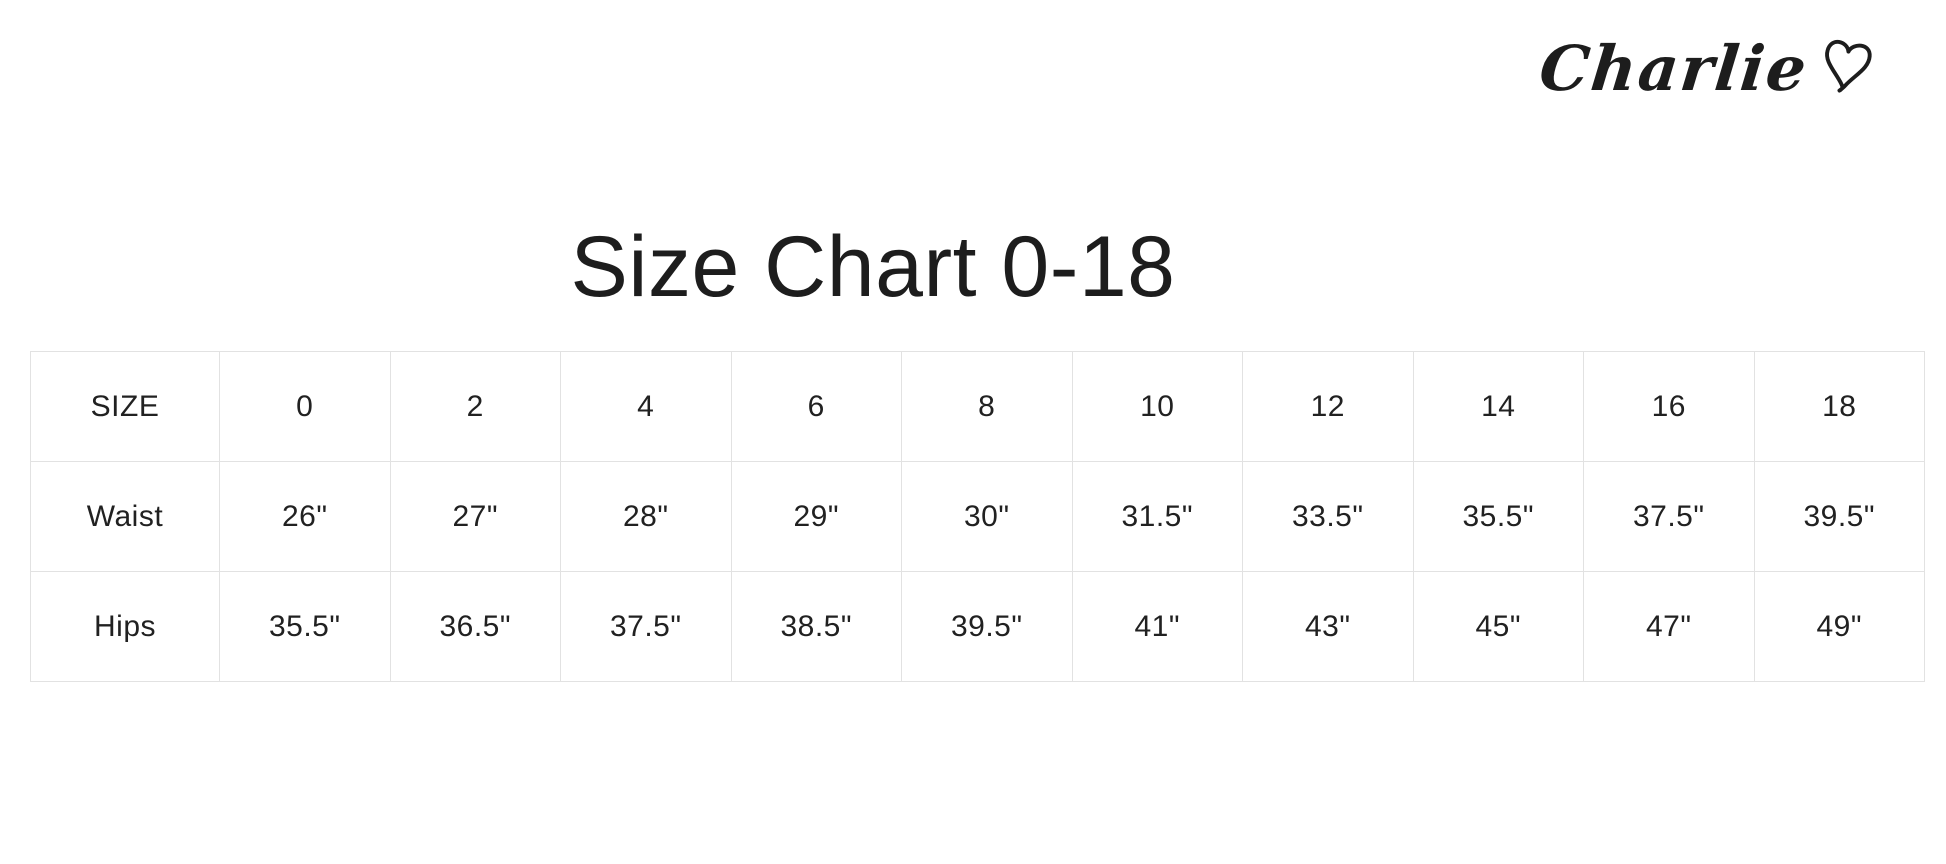  What do you see at coordinates (1498, 626) in the screenshot?
I see `measurement-value-cell: 45"` at bounding box center [1498, 626].